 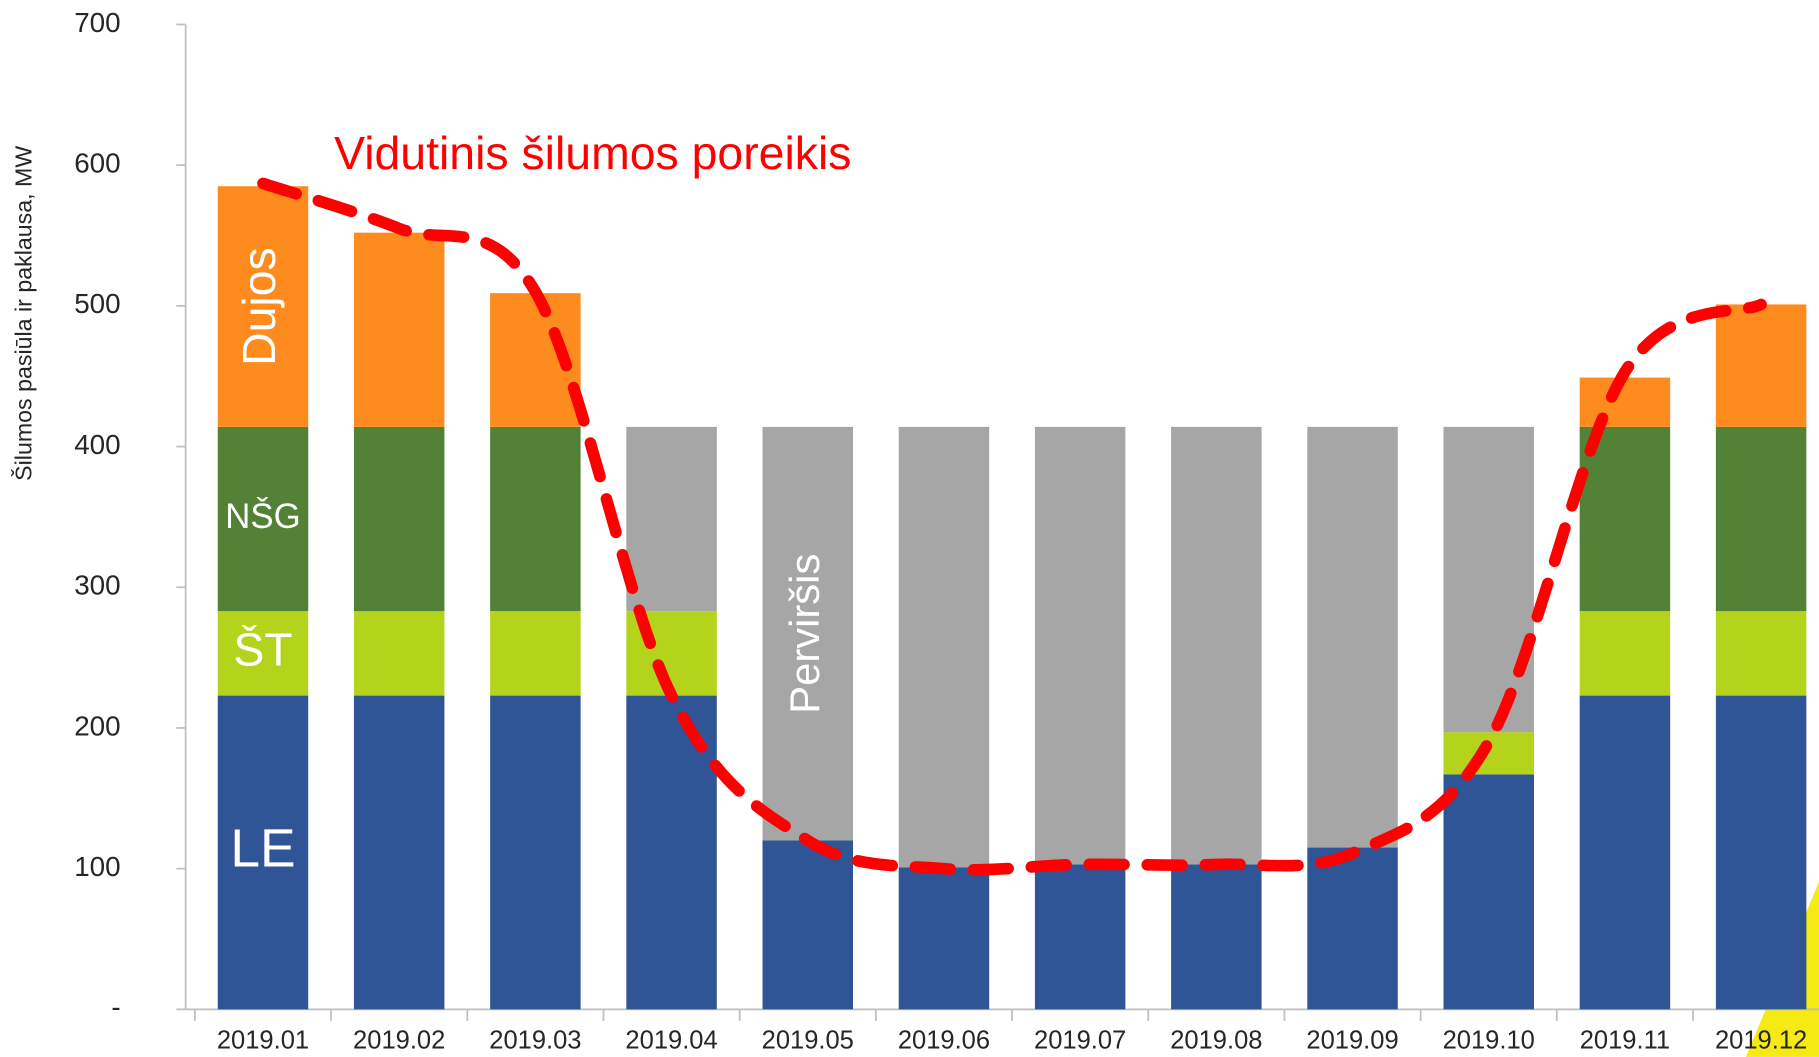 I want to click on y-axis-label: Šilumos pasiūla ir paklausa, MW, so click(x=23, y=313).